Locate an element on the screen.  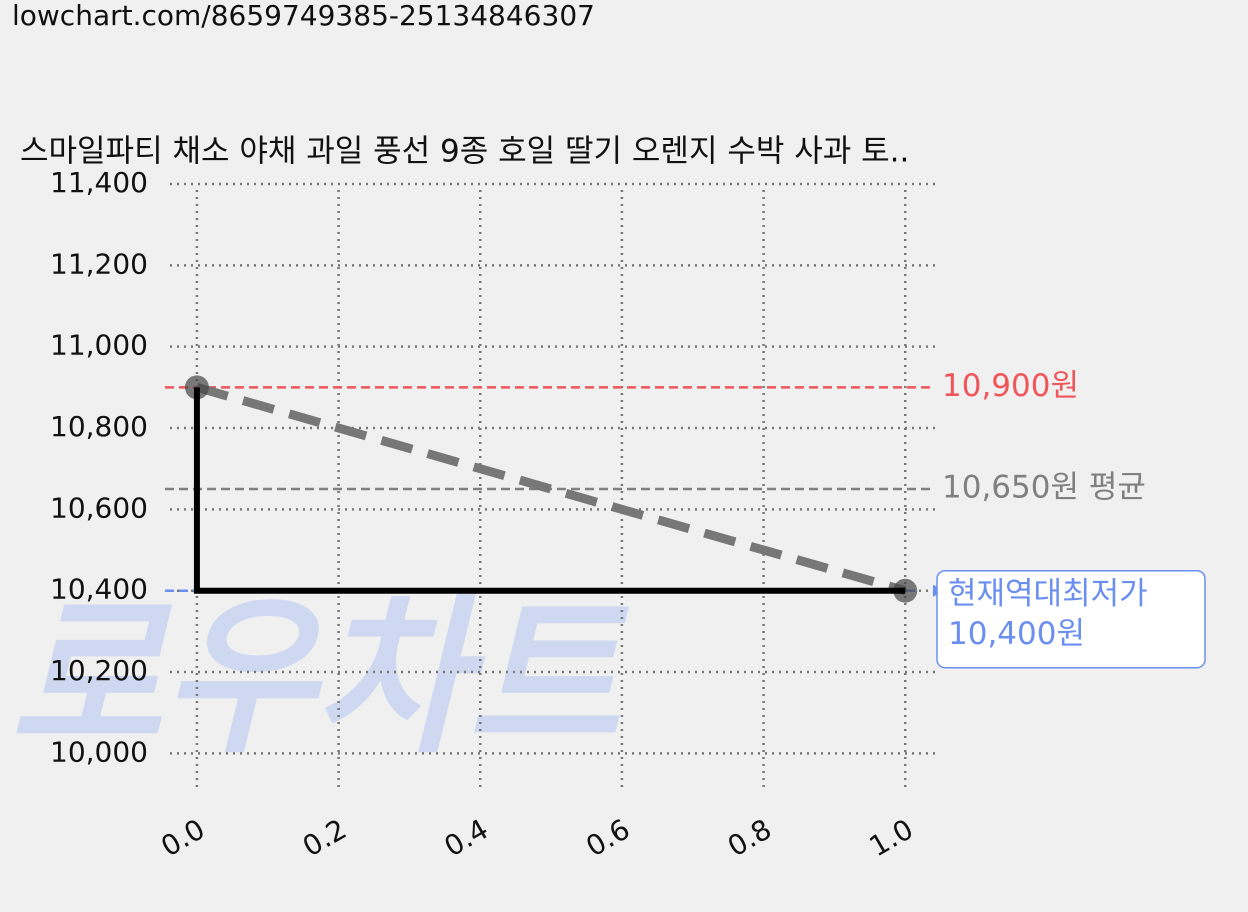
annotation-text: 10,400원 is located at coordinates (1016, 634).